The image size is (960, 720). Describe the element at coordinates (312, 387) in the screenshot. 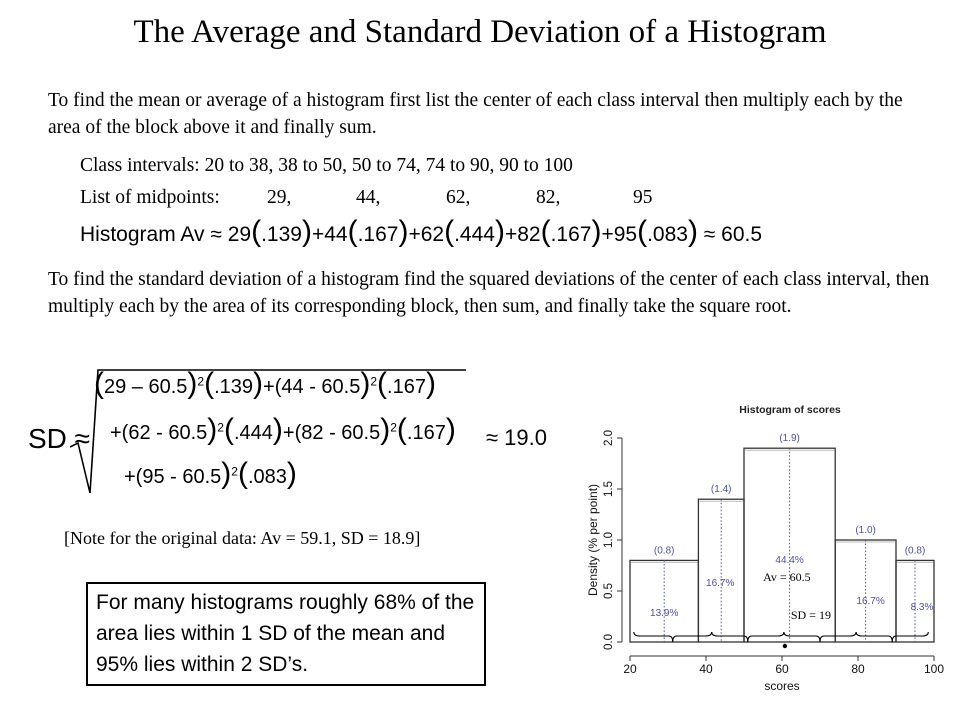

I see `sd-term-deviation: +(44 - 60.5` at that location.